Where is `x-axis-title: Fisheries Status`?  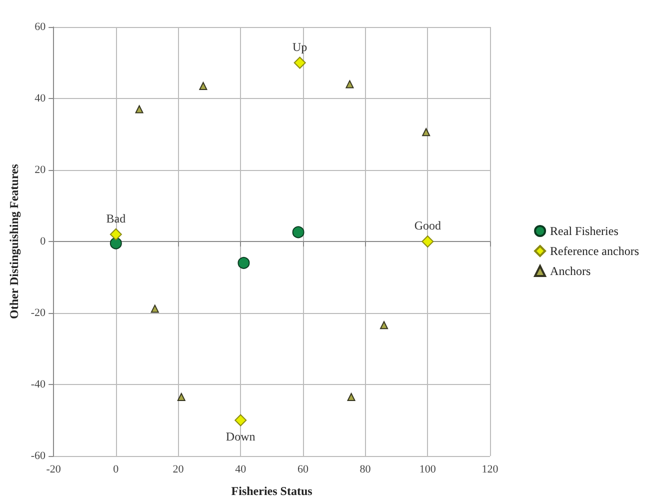
x-axis-title: Fisheries Status is located at coordinates (272, 491).